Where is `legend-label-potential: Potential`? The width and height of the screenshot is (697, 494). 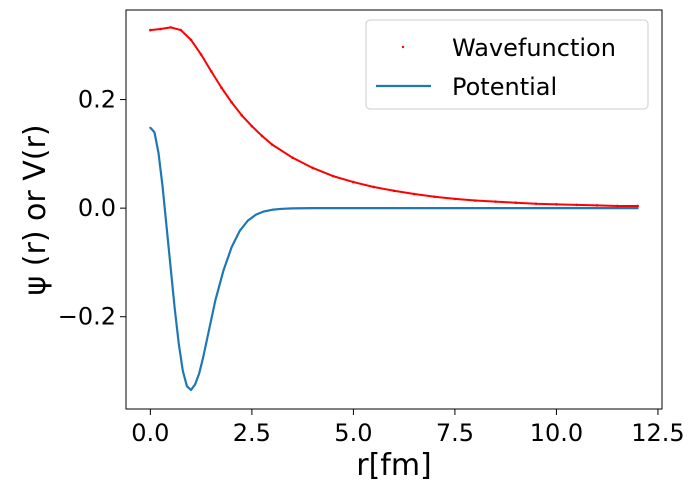
legend-label-potential: Potential is located at coordinates (504, 87).